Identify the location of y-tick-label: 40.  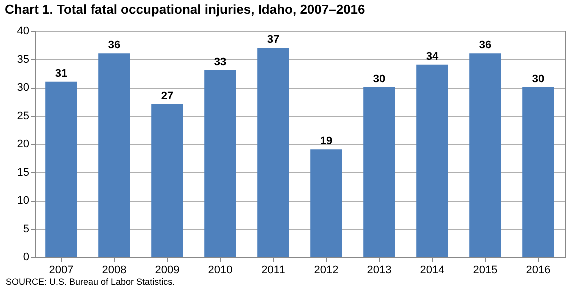
(23, 32).